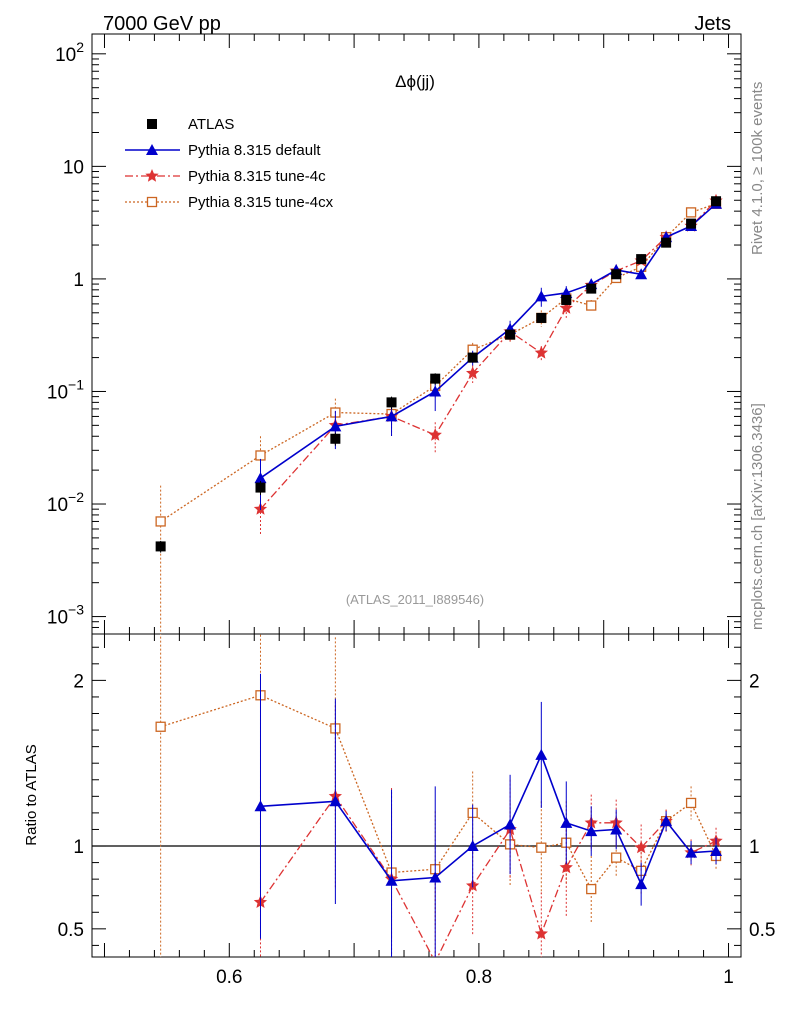  What do you see at coordinates (254, 150) in the screenshot?
I see `legend-label-pythia-8-315-default: Pythia 8.315 default` at bounding box center [254, 150].